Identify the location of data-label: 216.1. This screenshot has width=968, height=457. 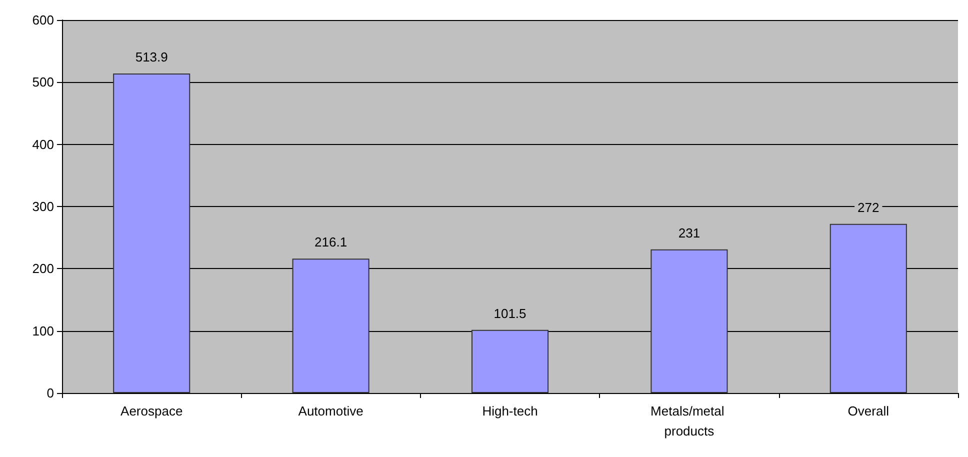
(331, 242).